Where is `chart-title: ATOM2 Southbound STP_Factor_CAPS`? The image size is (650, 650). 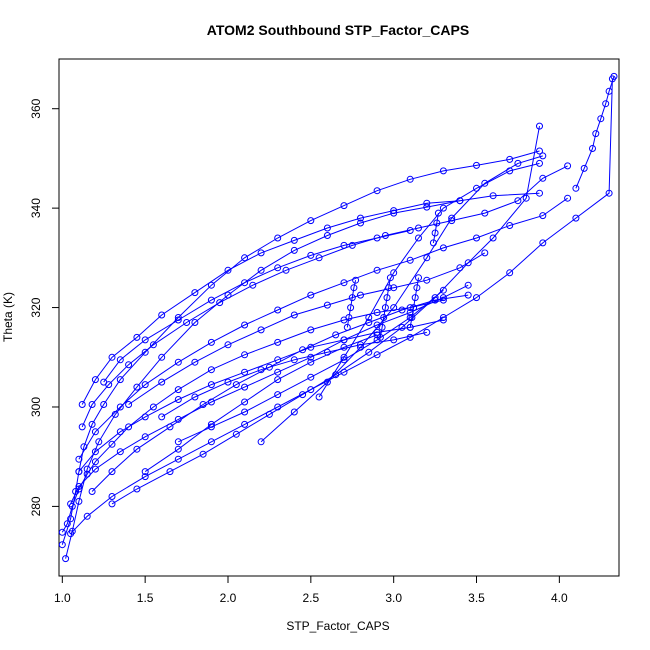 chart-title: ATOM2 Southbound STP_Factor_CAPS is located at coordinates (338, 30).